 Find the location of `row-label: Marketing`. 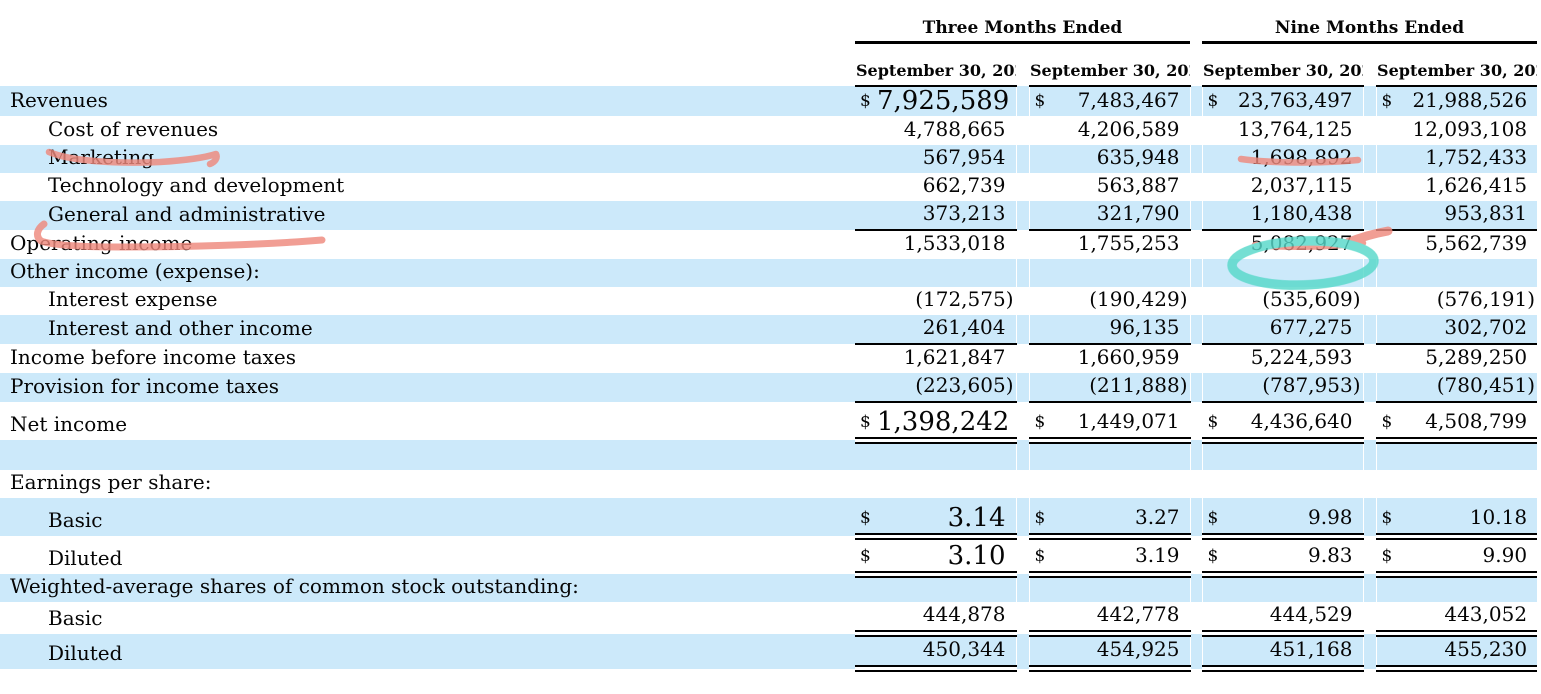

row-label: Marketing is located at coordinates (427, 159).